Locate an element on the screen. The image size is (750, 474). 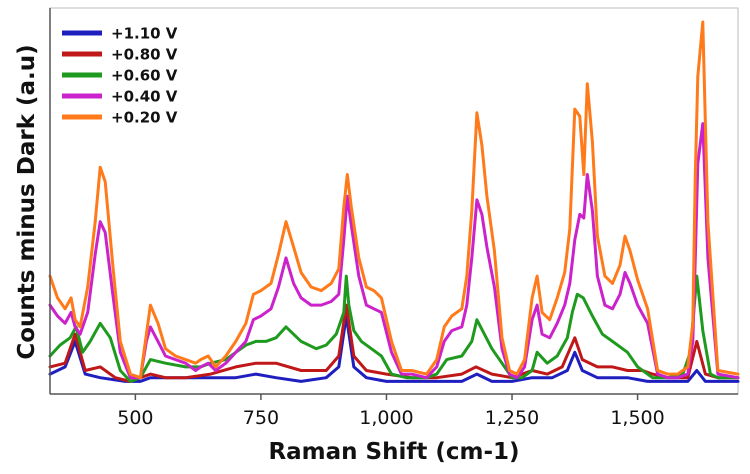
legend-label: +1.10 V is located at coordinates (144, 34).